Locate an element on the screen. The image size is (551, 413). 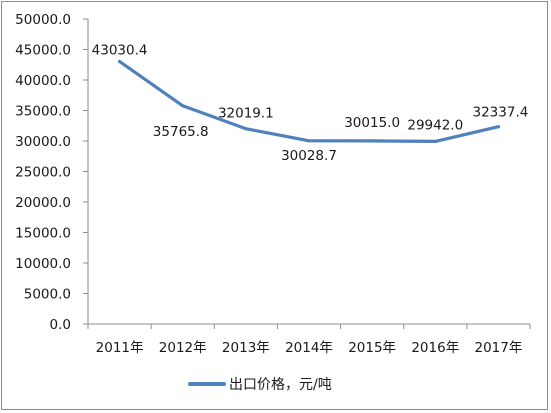
x-tick-label: 2014年 is located at coordinates (309, 348).